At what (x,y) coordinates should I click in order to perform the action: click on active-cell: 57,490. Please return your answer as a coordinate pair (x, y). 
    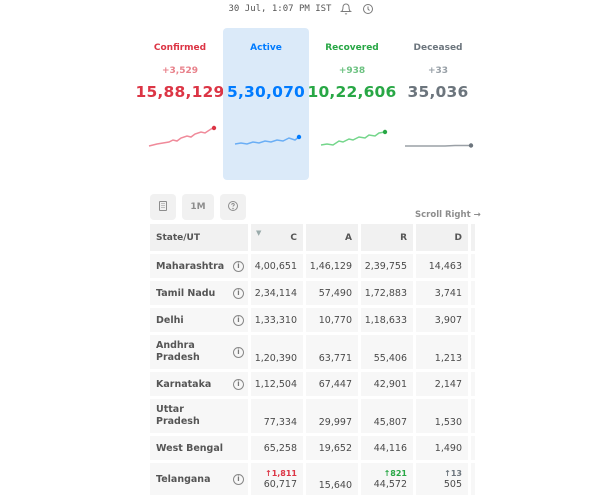
    Looking at the image, I should click on (332, 293).